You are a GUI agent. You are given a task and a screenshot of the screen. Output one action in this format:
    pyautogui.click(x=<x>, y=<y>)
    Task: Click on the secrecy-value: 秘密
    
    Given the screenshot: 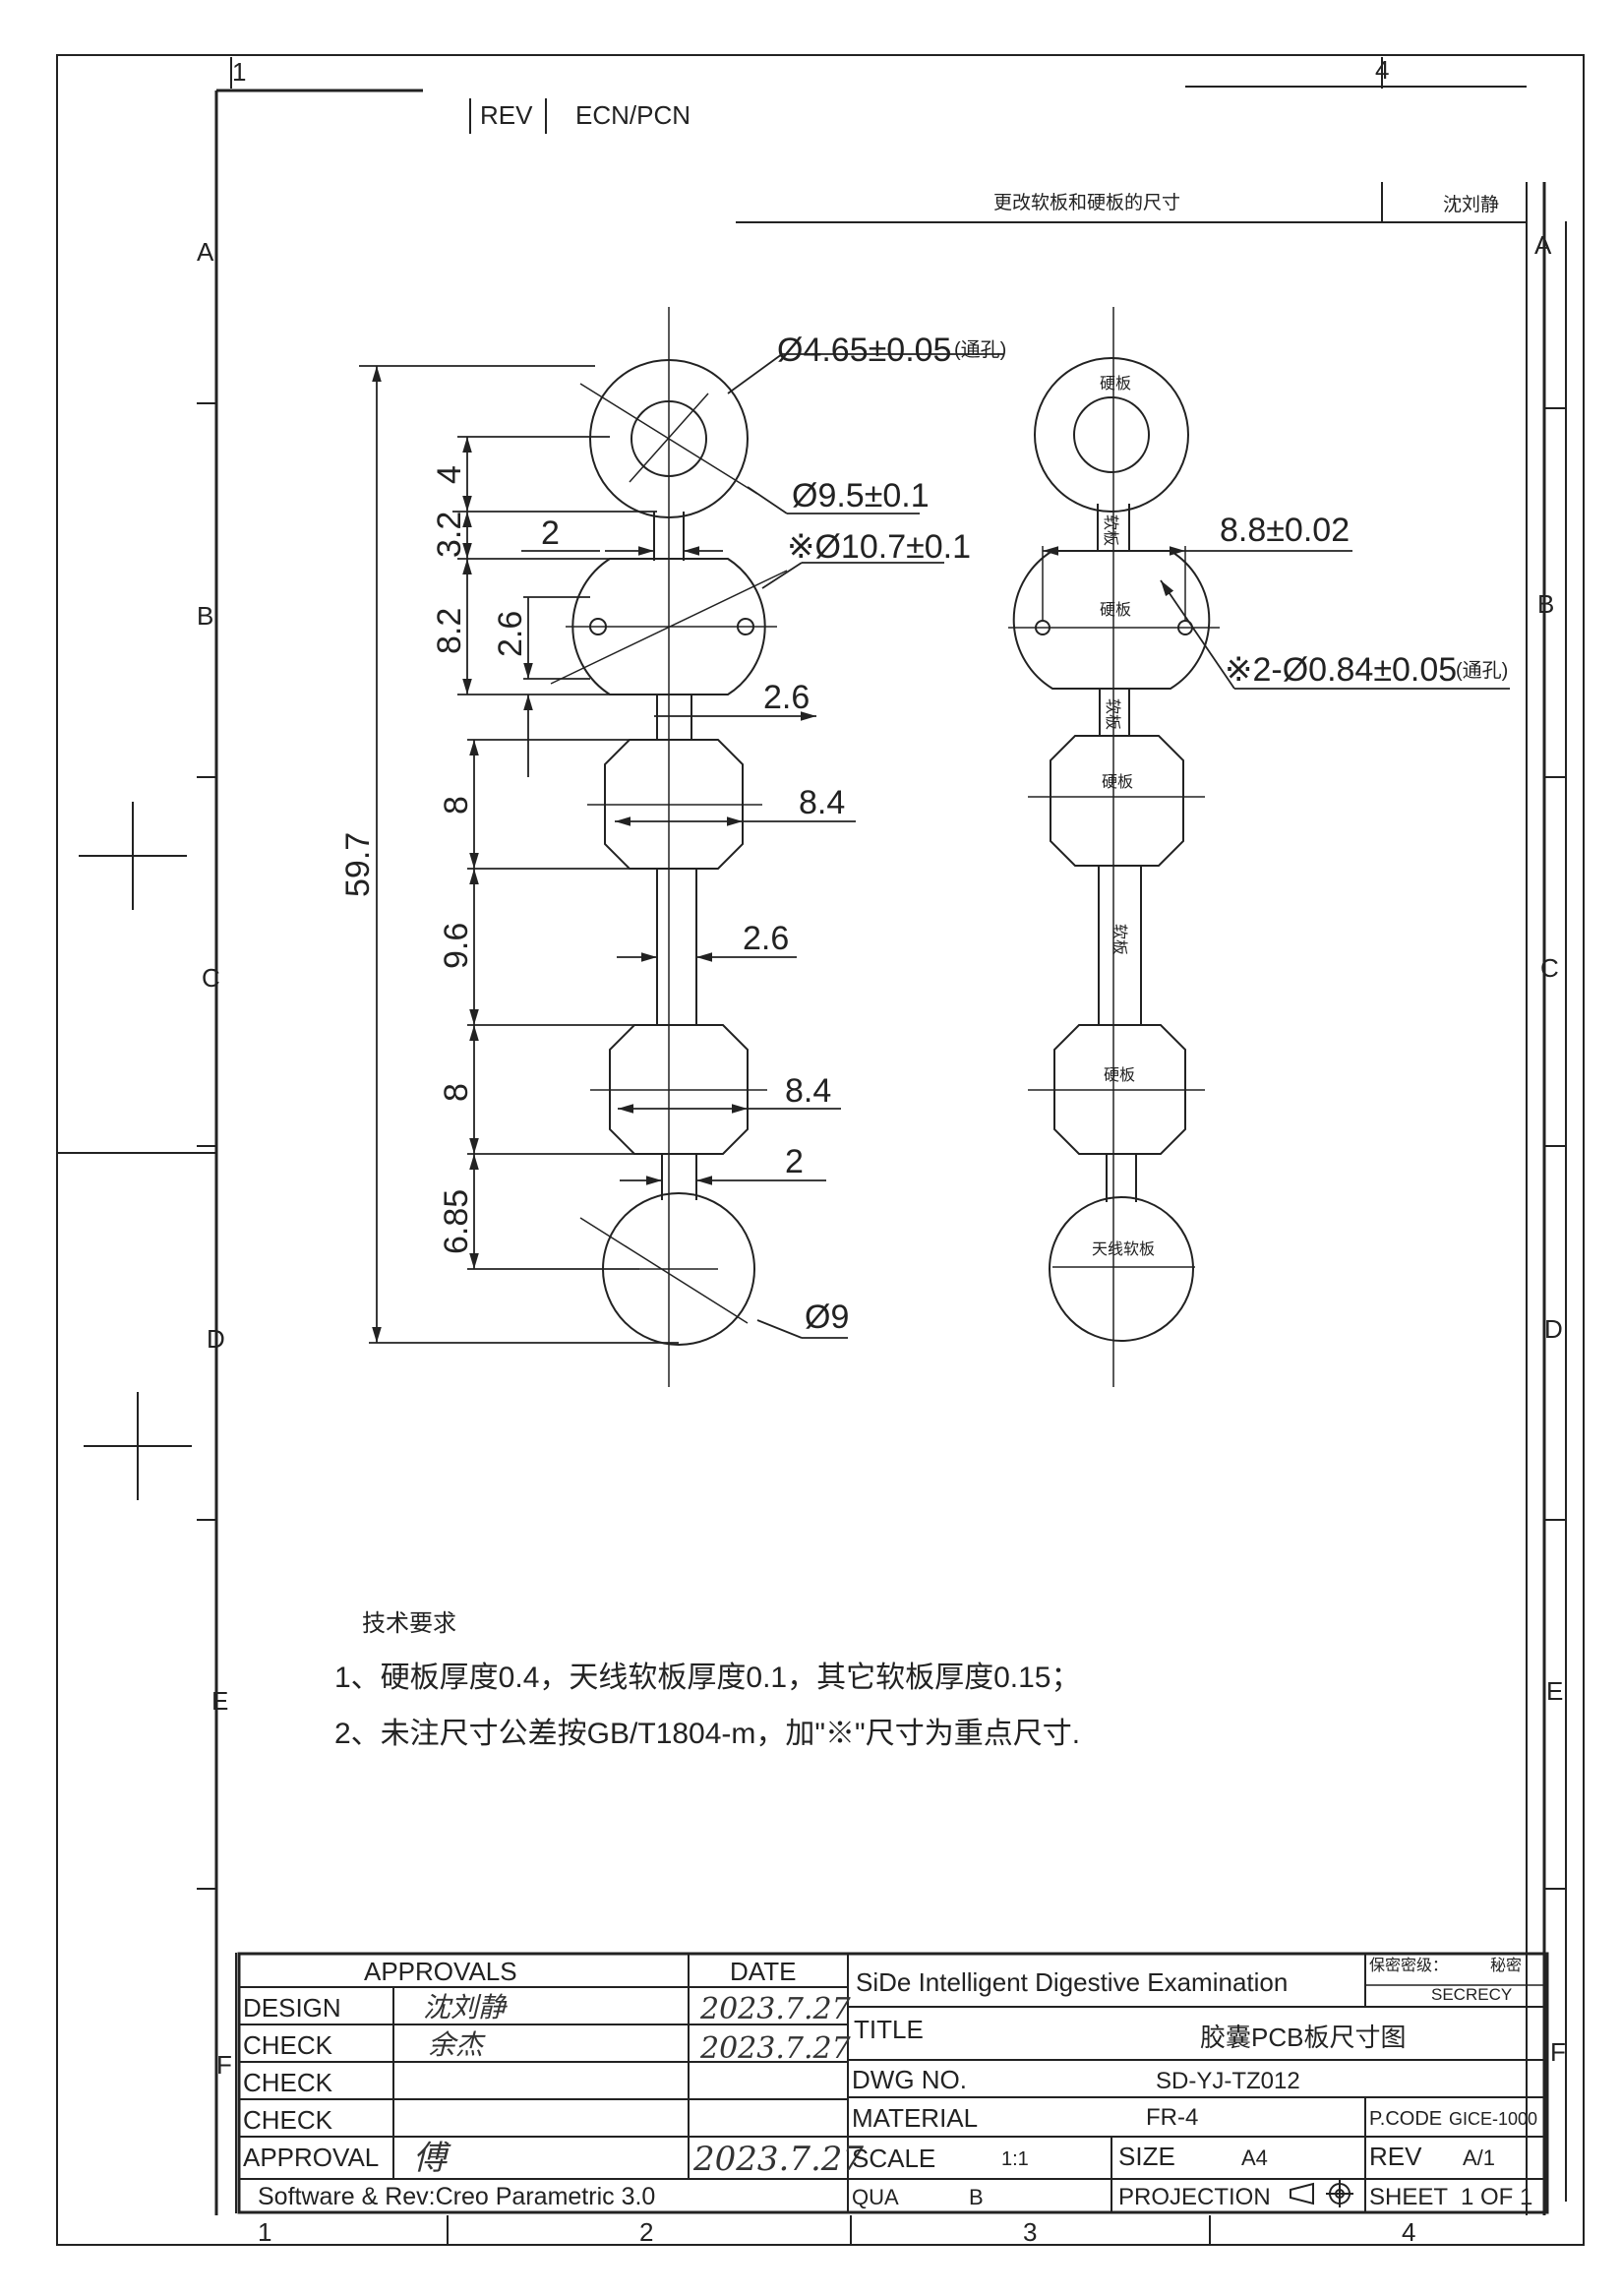 What is the action you would take?
    pyautogui.click(x=1506, y=1965)
    